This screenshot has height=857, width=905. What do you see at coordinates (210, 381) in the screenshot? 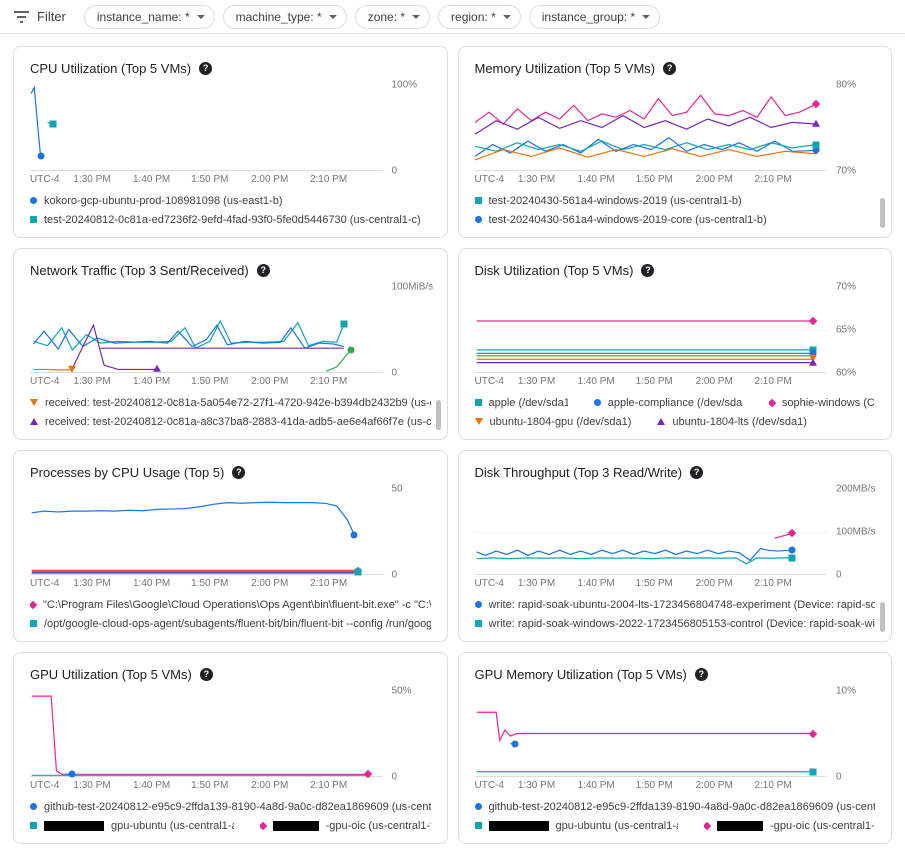
I see `x-axis-label: 1:50 PM` at bounding box center [210, 381].